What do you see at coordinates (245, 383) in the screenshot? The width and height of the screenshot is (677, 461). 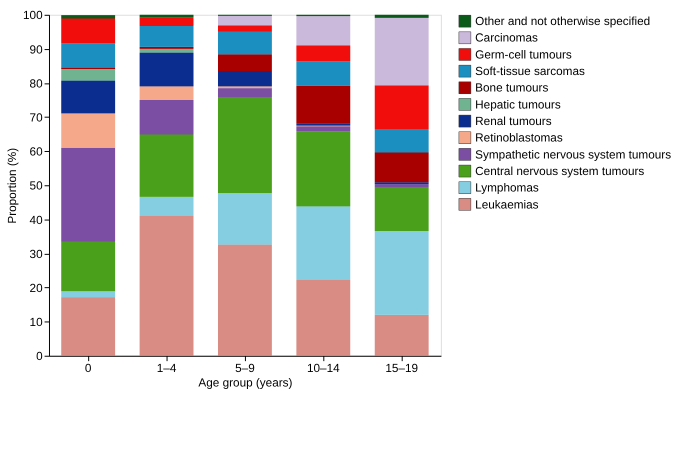 I see `x-axis-title: Age group (years)` at bounding box center [245, 383].